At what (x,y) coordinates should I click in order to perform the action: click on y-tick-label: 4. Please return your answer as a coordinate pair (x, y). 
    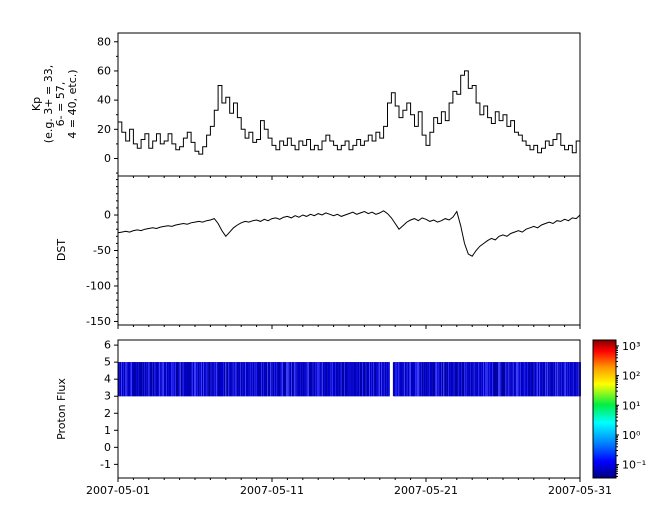
    Looking at the image, I should click on (107, 379).